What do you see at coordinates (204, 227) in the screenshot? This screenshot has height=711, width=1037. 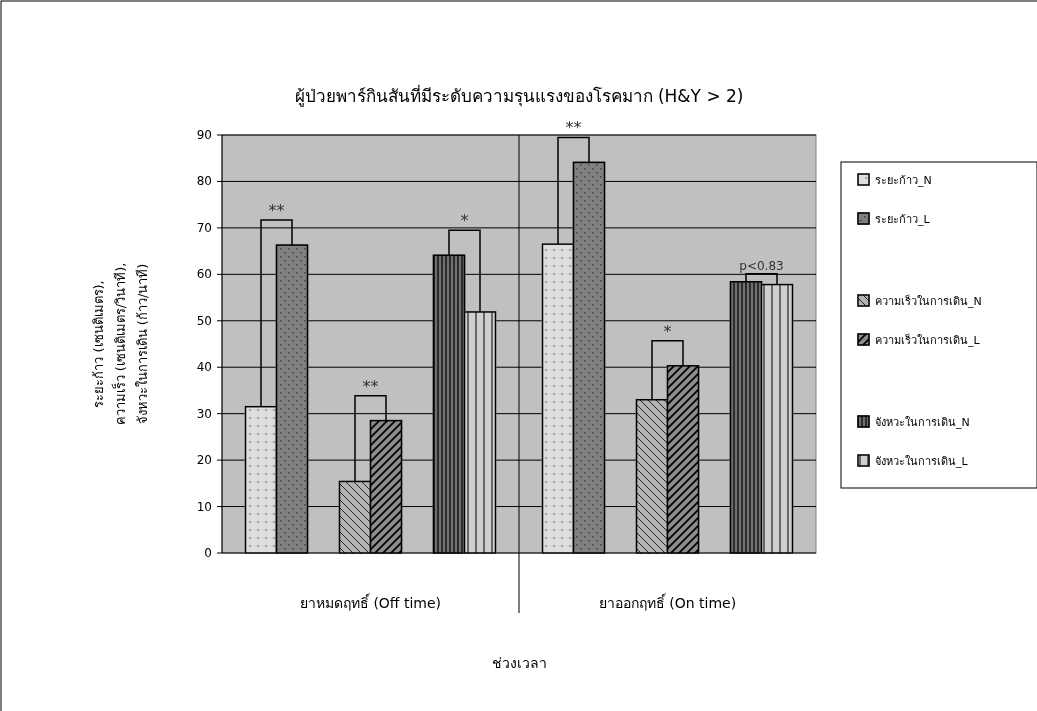 I see `y-tick-label: 70` at bounding box center [204, 227].